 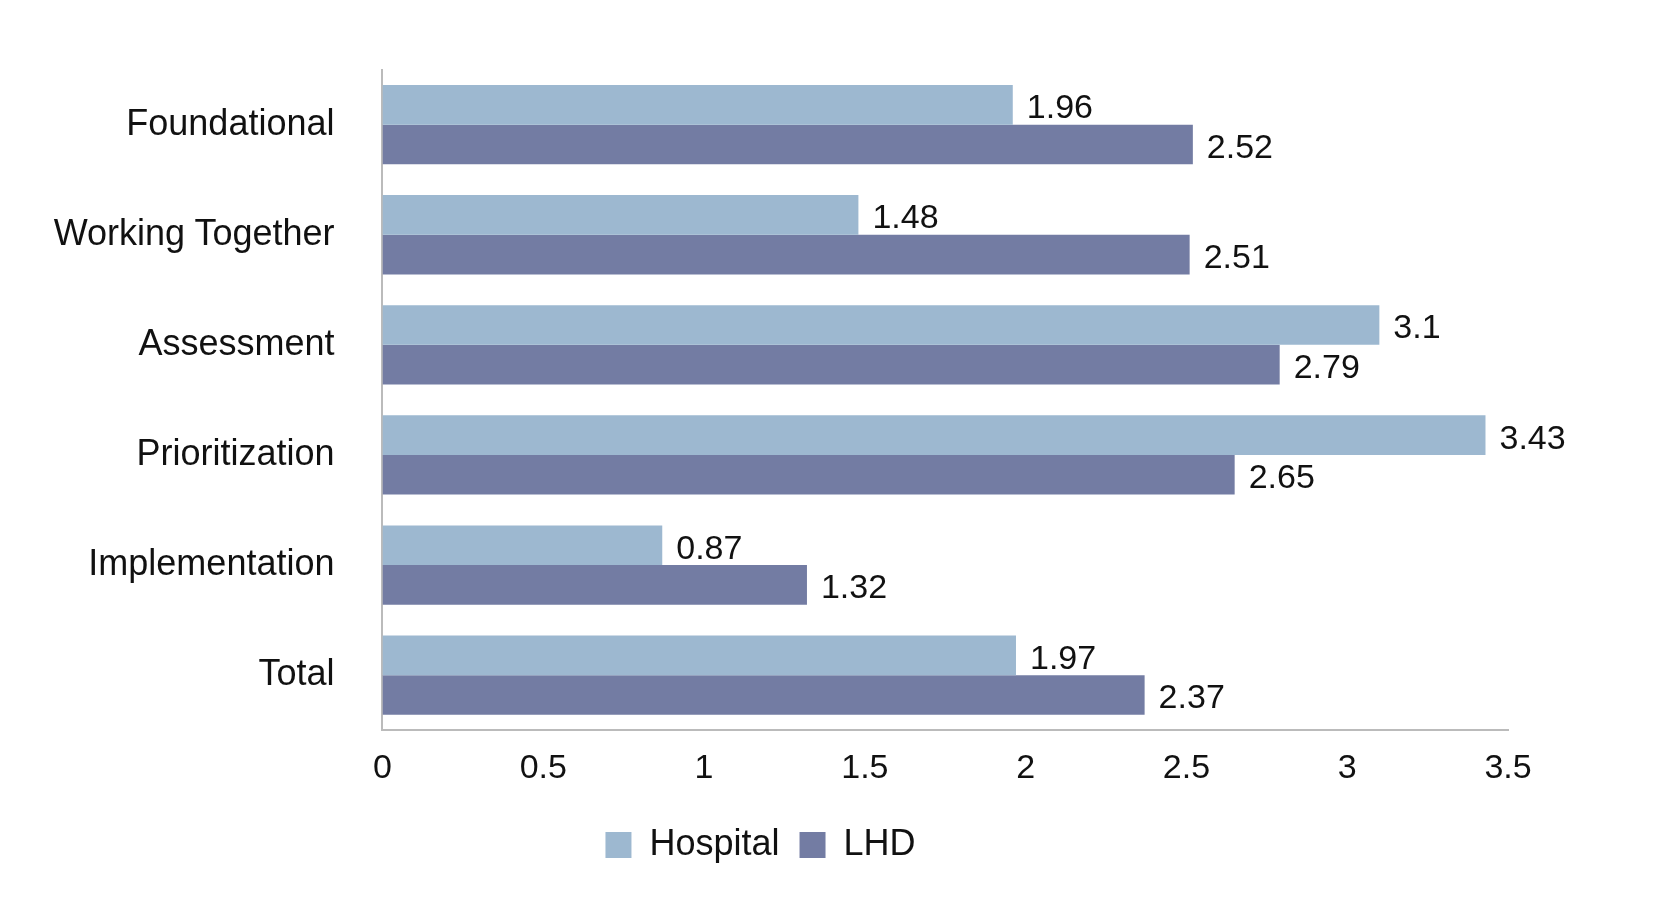 What do you see at coordinates (1326, 366) in the screenshot?
I see `data-label: 2.79` at bounding box center [1326, 366].